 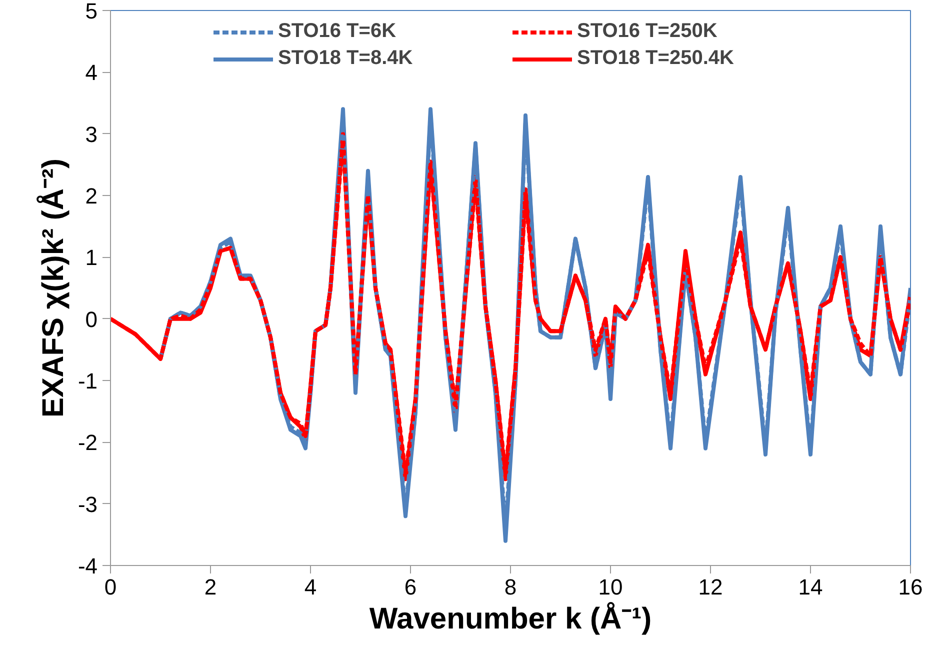 I want to click on y-tick-label: -2, so click(x=88, y=443).